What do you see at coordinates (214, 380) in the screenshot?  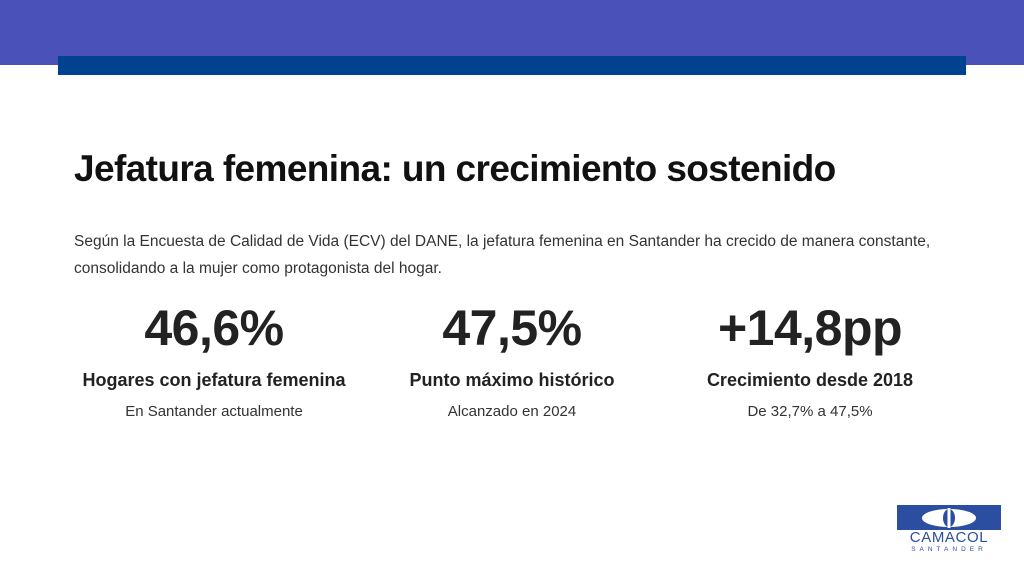 I see `stat-label: Hogares con jefatura femenina` at bounding box center [214, 380].